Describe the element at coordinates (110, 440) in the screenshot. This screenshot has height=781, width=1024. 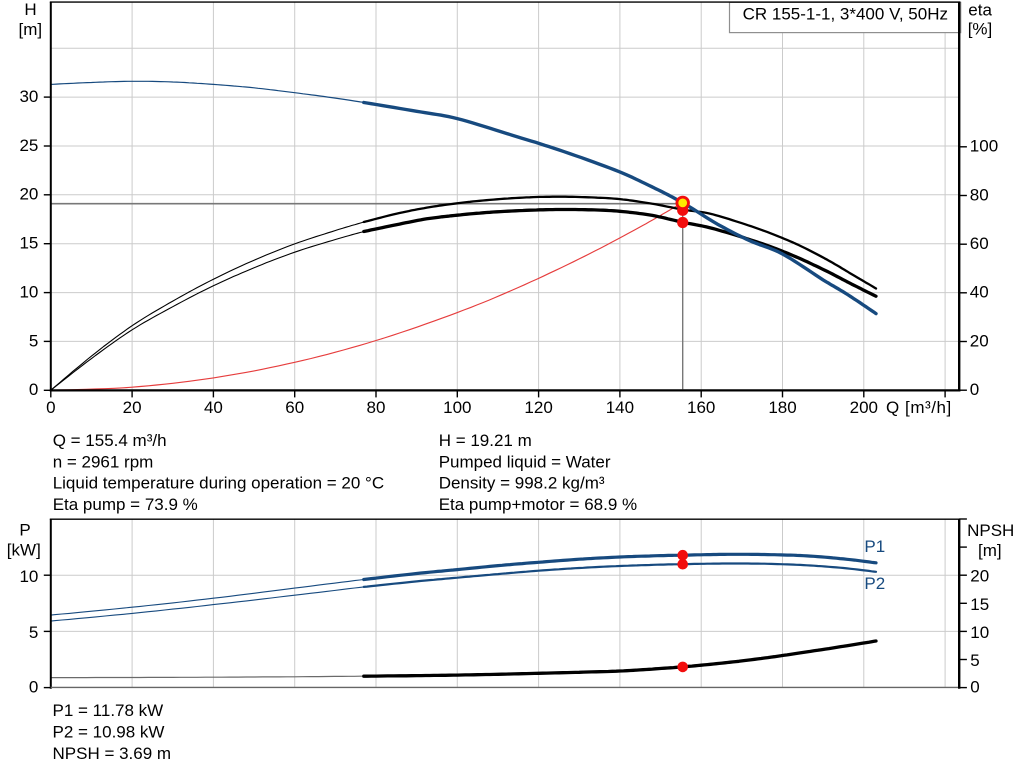
I see `svg-text: Q = 155.4 m³/h` at that location.